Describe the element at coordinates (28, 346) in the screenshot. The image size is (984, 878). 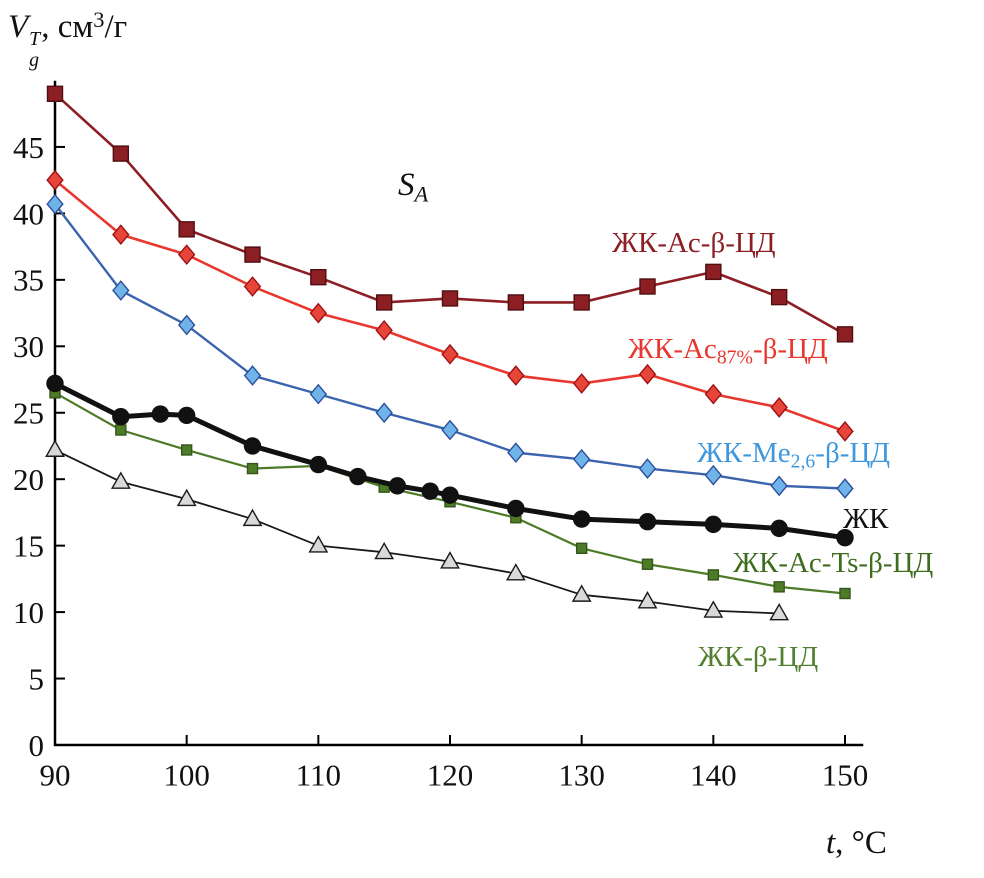
I see `y-tick-label: 30` at that location.